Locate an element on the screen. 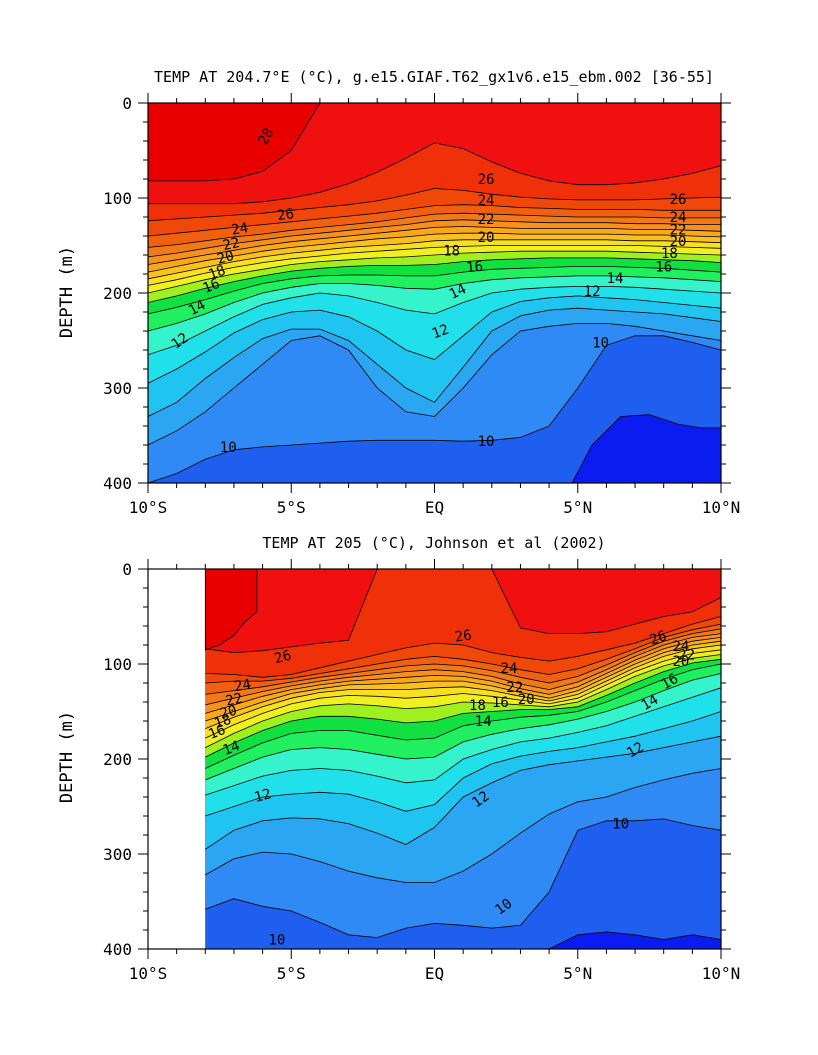 Image resolution: width=818 pixels, height=1055 pixels. panel-obs-title: TEMP AT 205 (°C), Johnson et al (2002) is located at coordinates (433, 543).